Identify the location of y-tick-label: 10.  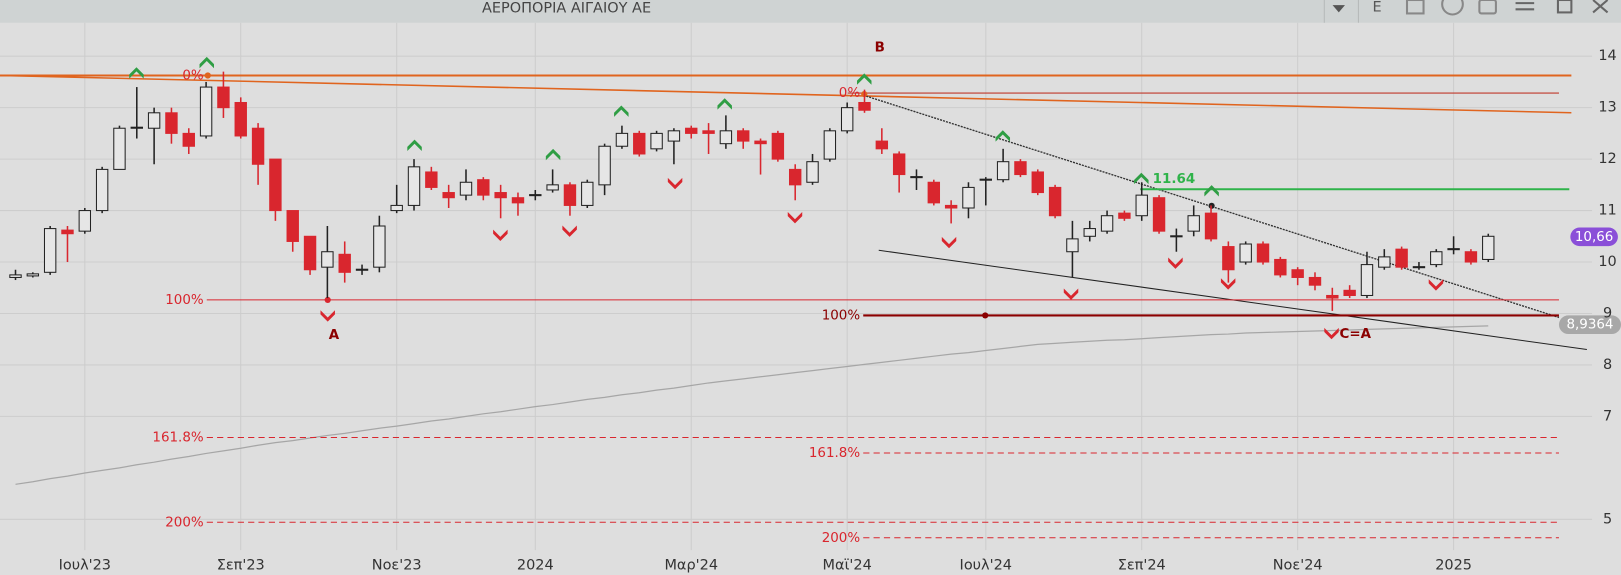
(1607, 262).